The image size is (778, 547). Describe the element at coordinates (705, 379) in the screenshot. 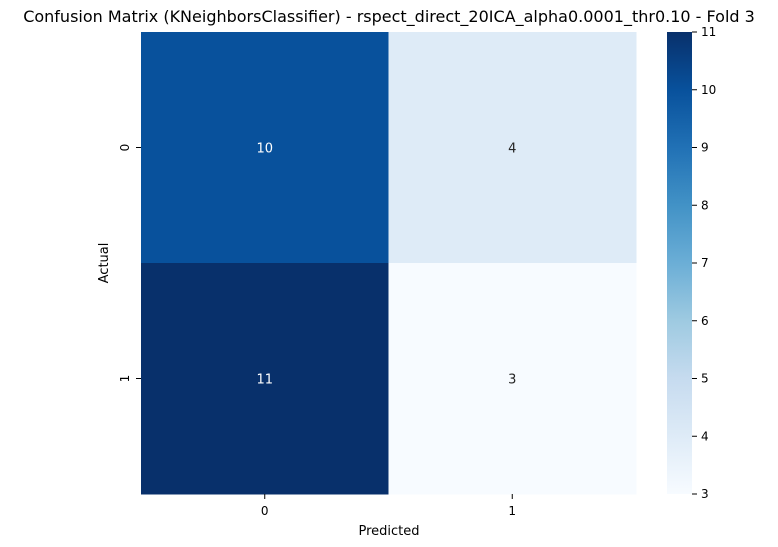

I see `colorbar-tick-label: 5` at that location.